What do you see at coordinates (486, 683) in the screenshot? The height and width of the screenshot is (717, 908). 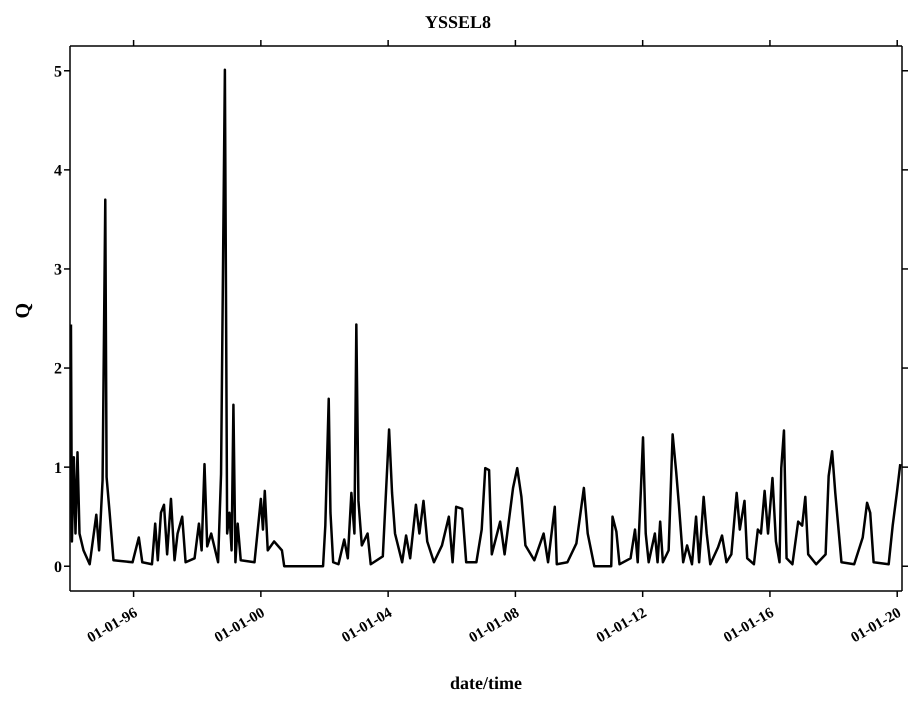 I see `x-axis-title: date/time` at bounding box center [486, 683].